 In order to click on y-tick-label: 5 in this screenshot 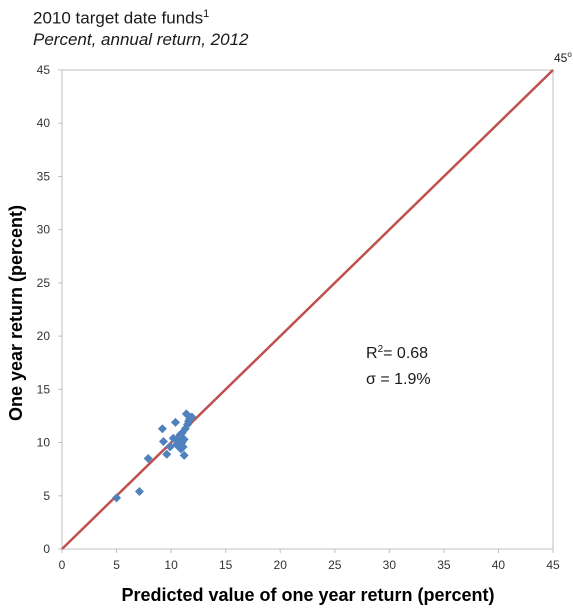, I will do `click(46, 496)`.